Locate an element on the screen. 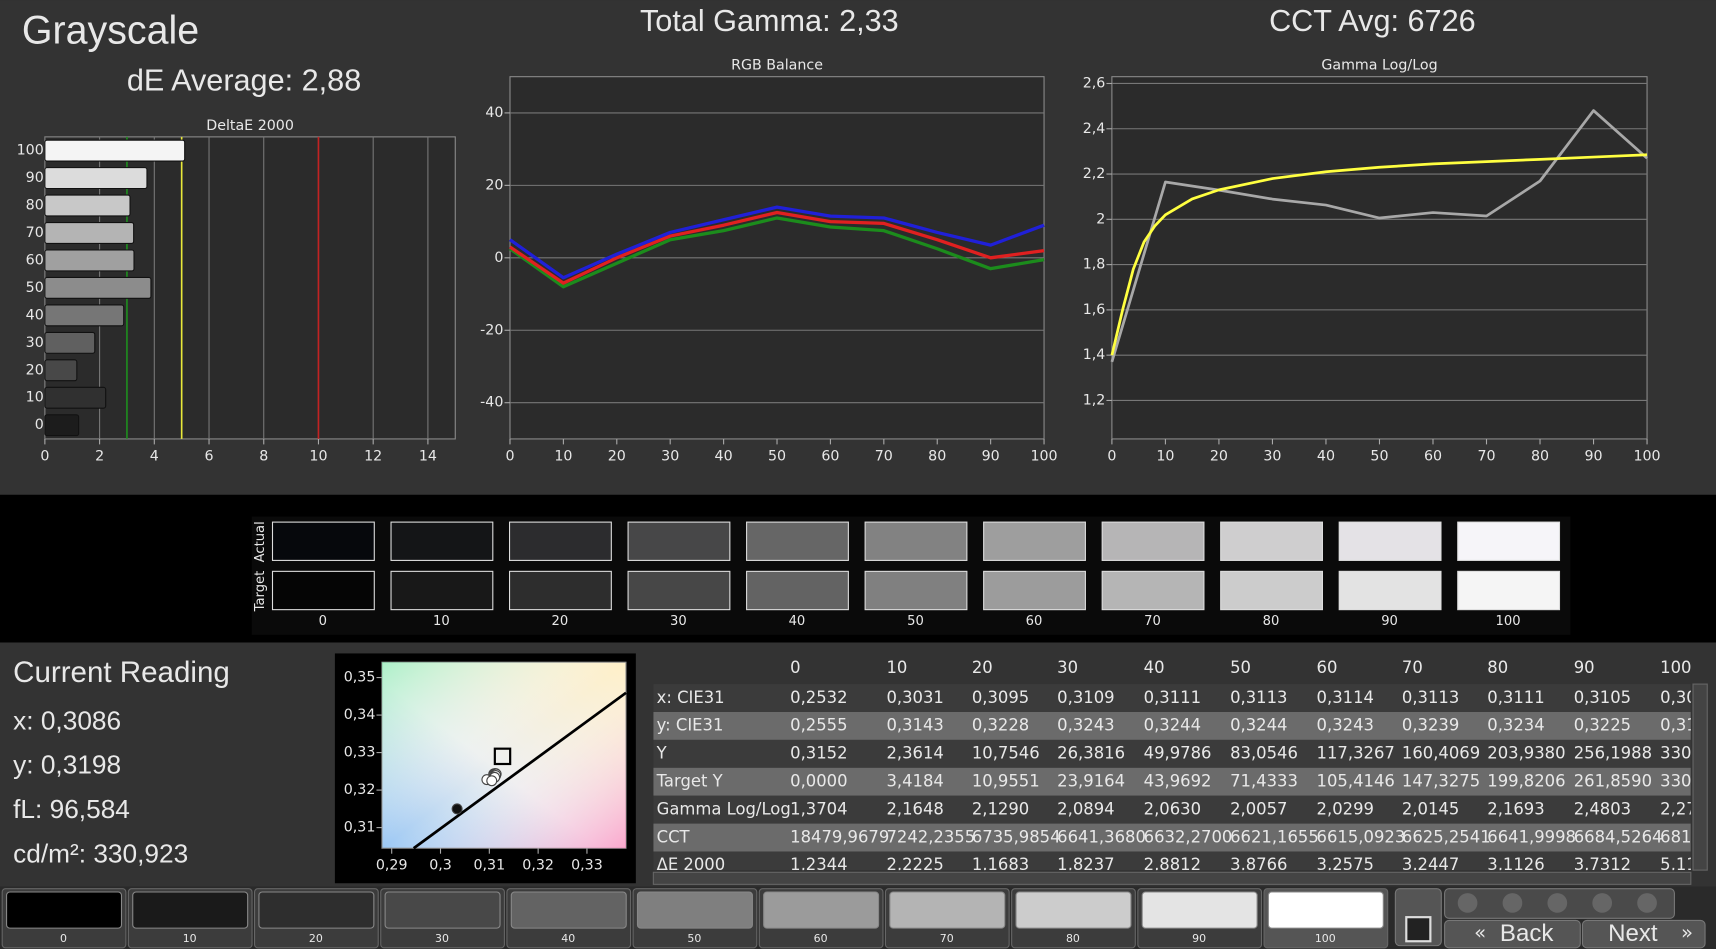 The image size is (1716, 949). table-cell: 2,27 is located at coordinates (1678, 808).